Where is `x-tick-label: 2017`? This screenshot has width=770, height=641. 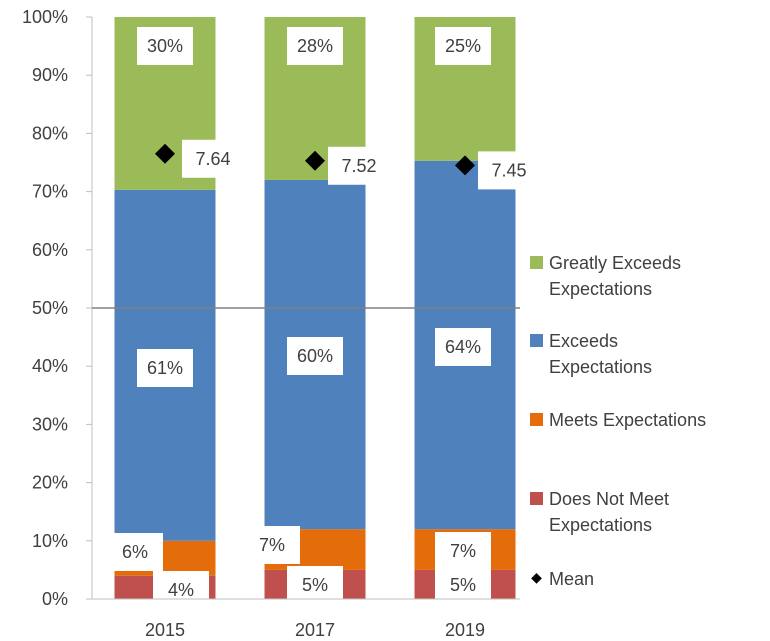 x-tick-label: 2017 is located at coordinates (315, 630).